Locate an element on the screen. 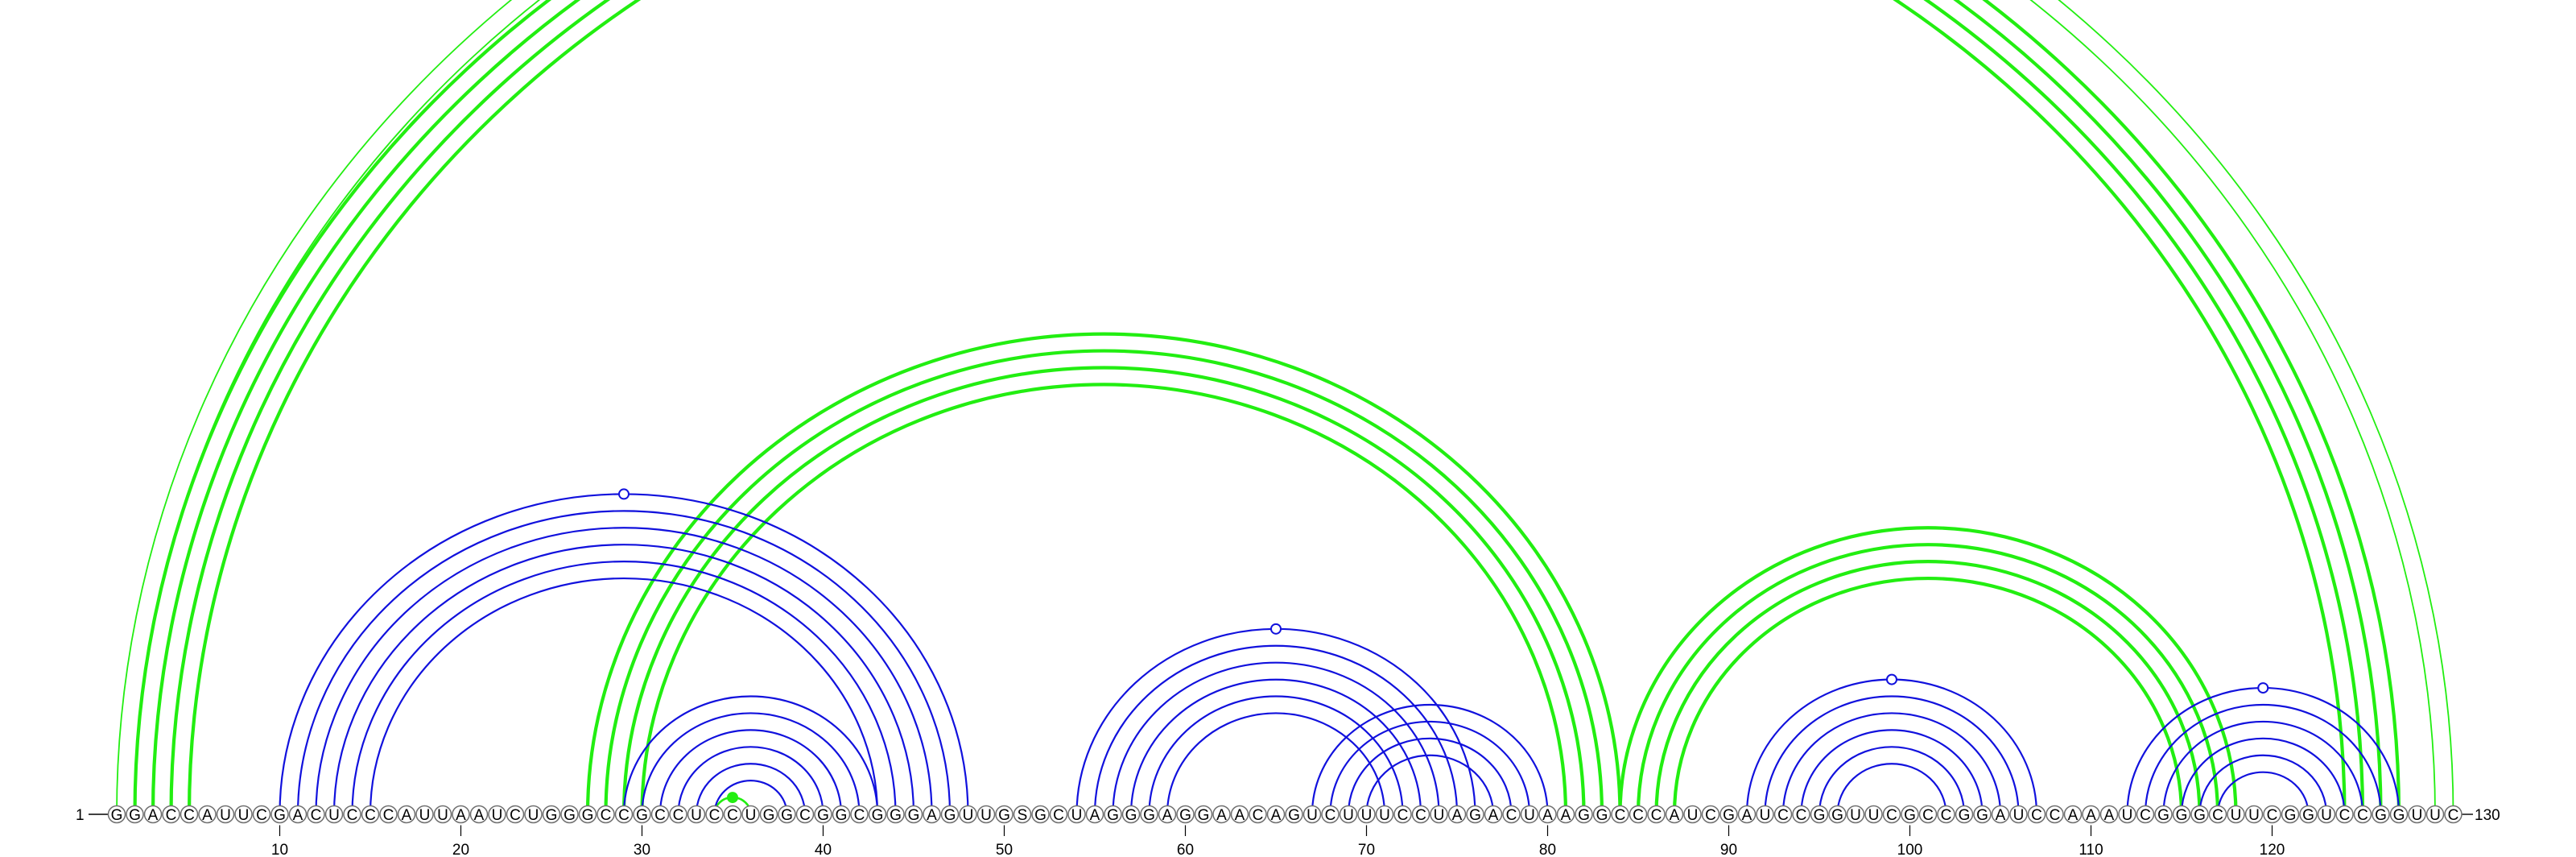 This screenshot has height=857, width=2576. axis-tick-label: 90 is located at coordinates (1728, 849).